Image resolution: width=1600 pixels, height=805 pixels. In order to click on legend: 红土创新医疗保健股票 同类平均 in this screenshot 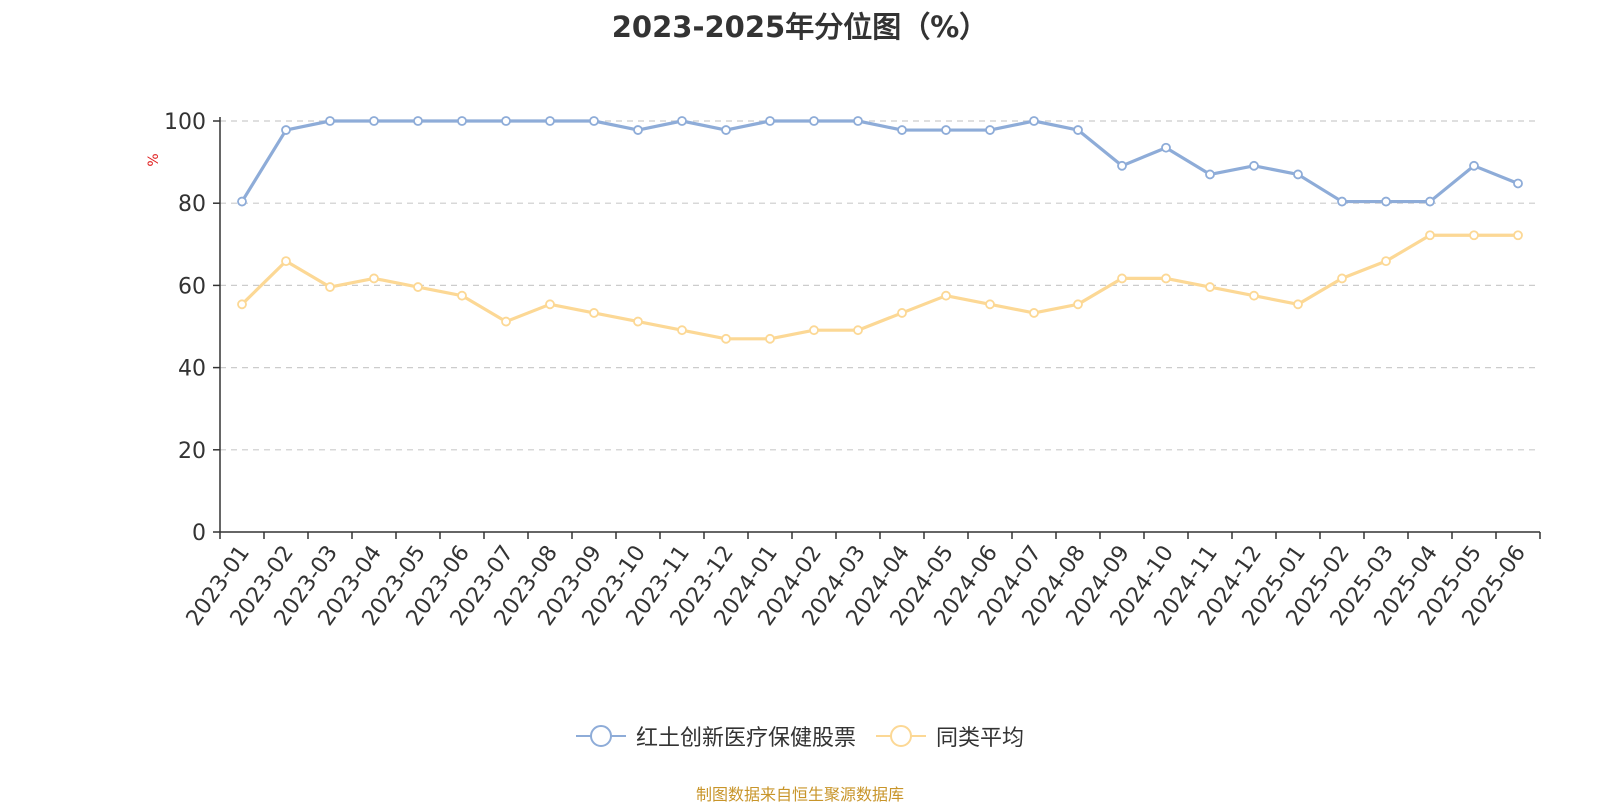, I will do `click(800, 737)`.